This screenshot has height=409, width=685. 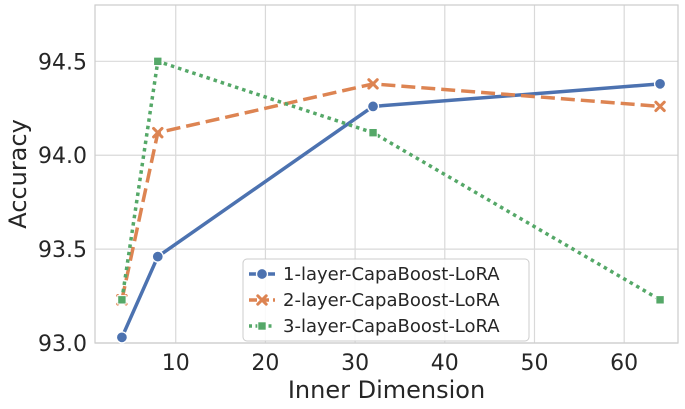 I want to click on legend-box, so click(x=386, y=300).